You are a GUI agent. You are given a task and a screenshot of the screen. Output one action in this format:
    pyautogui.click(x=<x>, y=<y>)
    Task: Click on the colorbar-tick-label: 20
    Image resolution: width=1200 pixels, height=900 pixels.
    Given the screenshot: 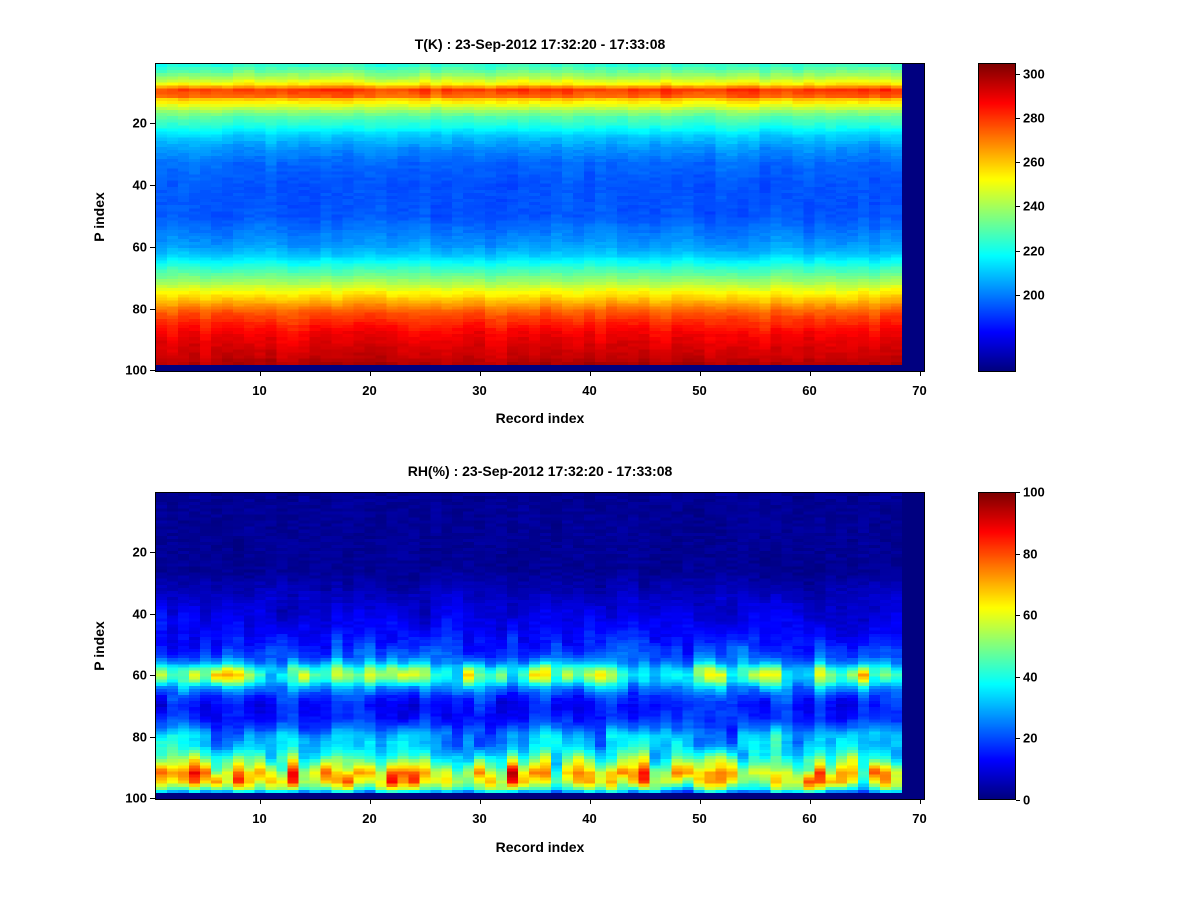 What is the action you would take?
    pyautogui.click(x=1030, y=738)
    